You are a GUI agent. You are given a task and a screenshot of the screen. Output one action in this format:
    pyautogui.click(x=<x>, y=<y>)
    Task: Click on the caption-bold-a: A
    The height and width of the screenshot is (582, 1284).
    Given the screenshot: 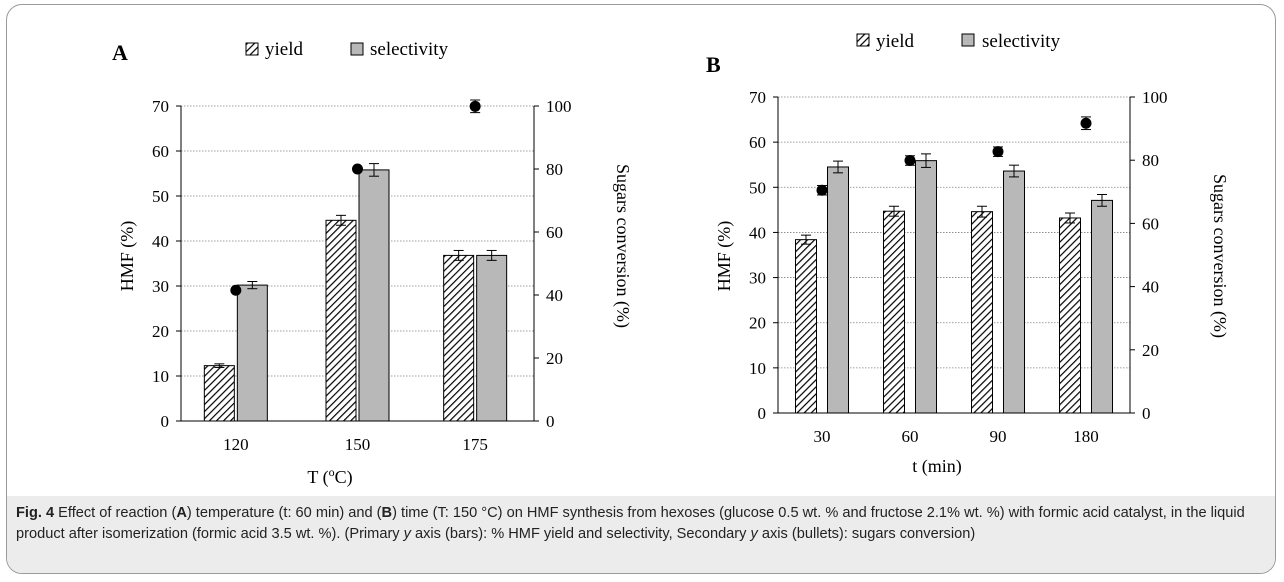 What is the action you would take?
    pyautogui.click(x=181, y=513)
    